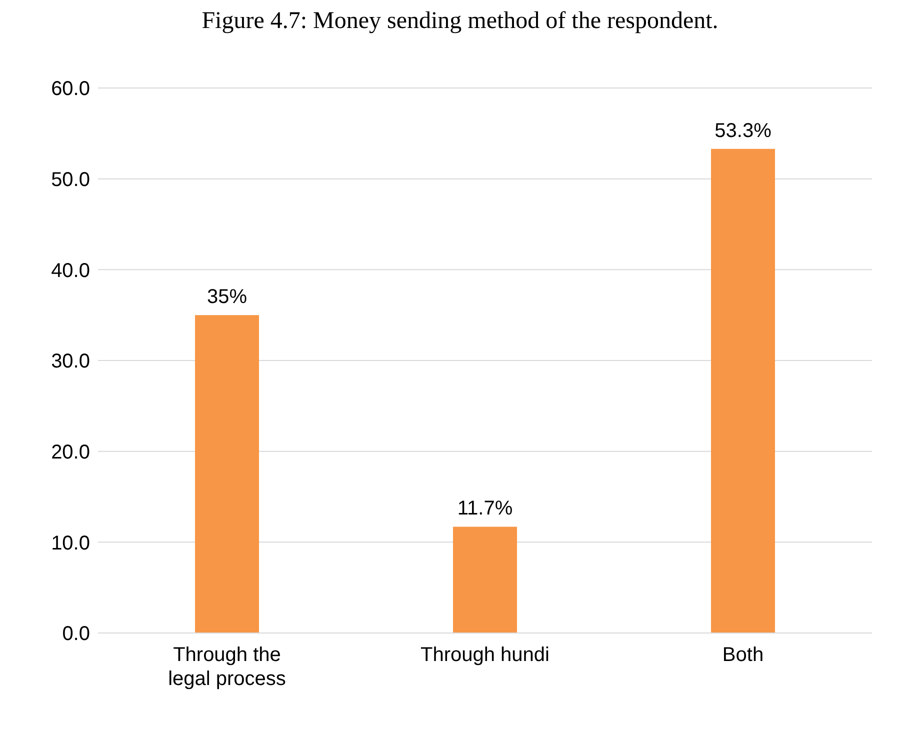 The width and height of the screenshot is (920, 755). I want to click on y-tick-label: 40.0, so click(70, 271).